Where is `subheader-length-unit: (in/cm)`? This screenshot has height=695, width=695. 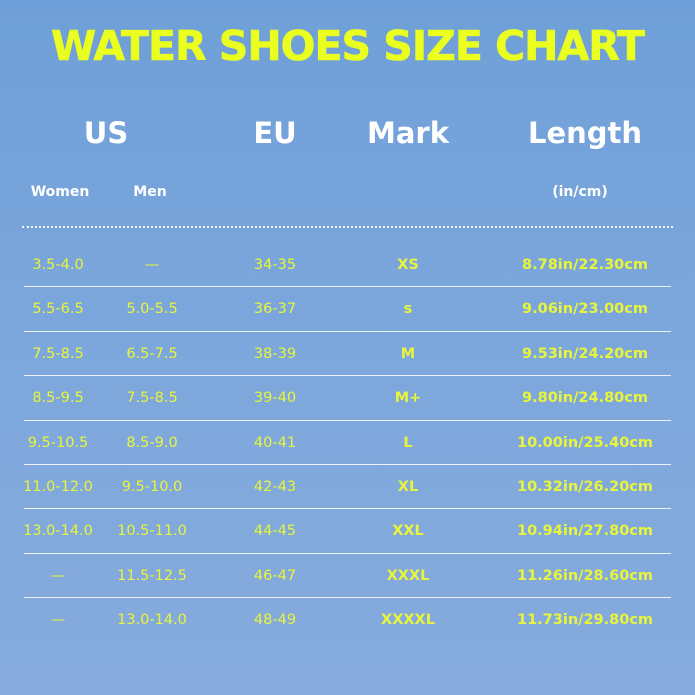
subheader-length-unit: (in/cm) is located at coordinates (580, 192).